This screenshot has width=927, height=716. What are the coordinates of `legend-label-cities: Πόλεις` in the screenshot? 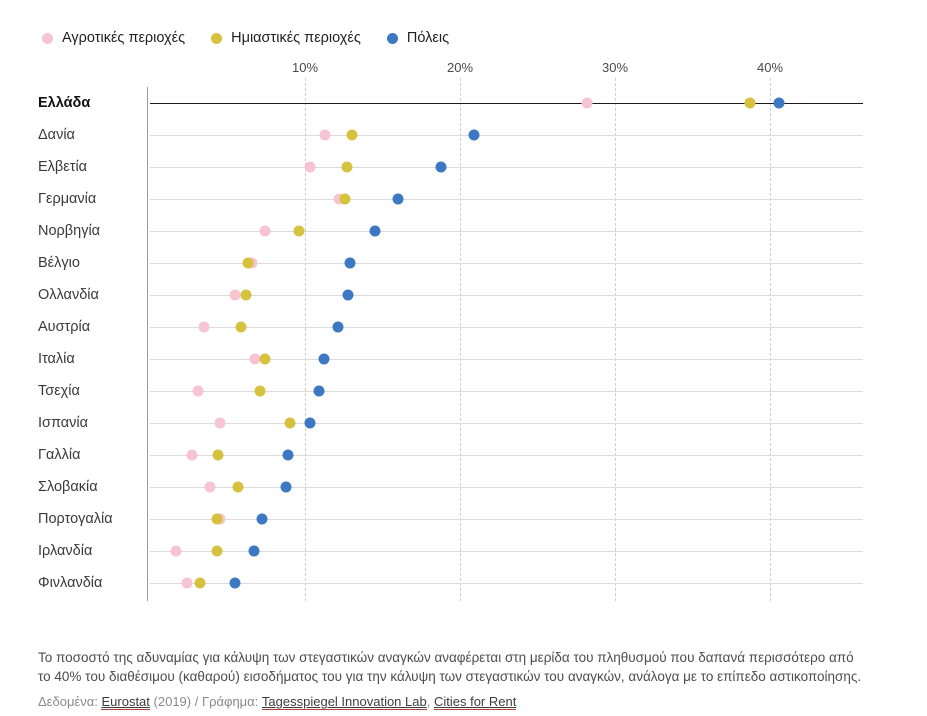 It's located at (428, 38).